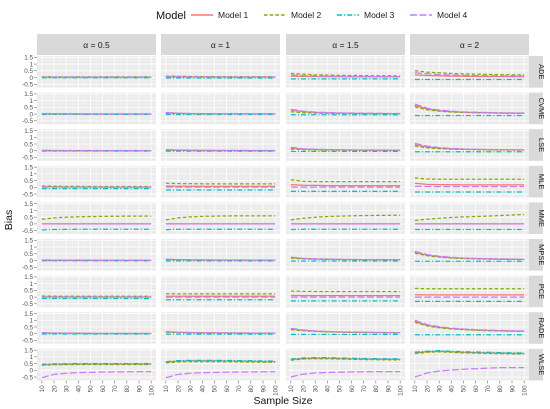 Image resolution: width=550 pixels, height=409 pixels. I want to click on col-strip-label-4: α = 2, so click(470, 45).